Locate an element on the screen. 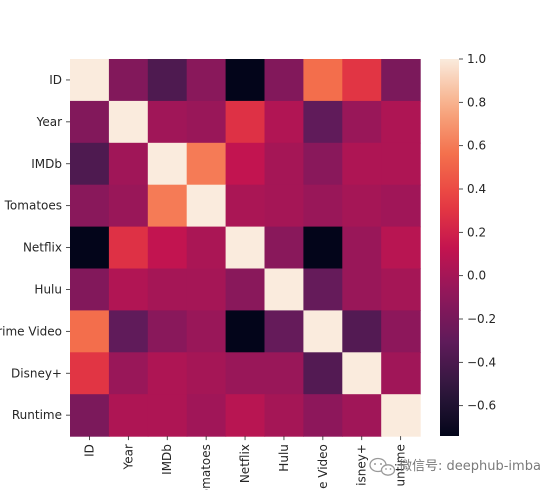  column-label: IMDb is located at coordinates (167, 459).